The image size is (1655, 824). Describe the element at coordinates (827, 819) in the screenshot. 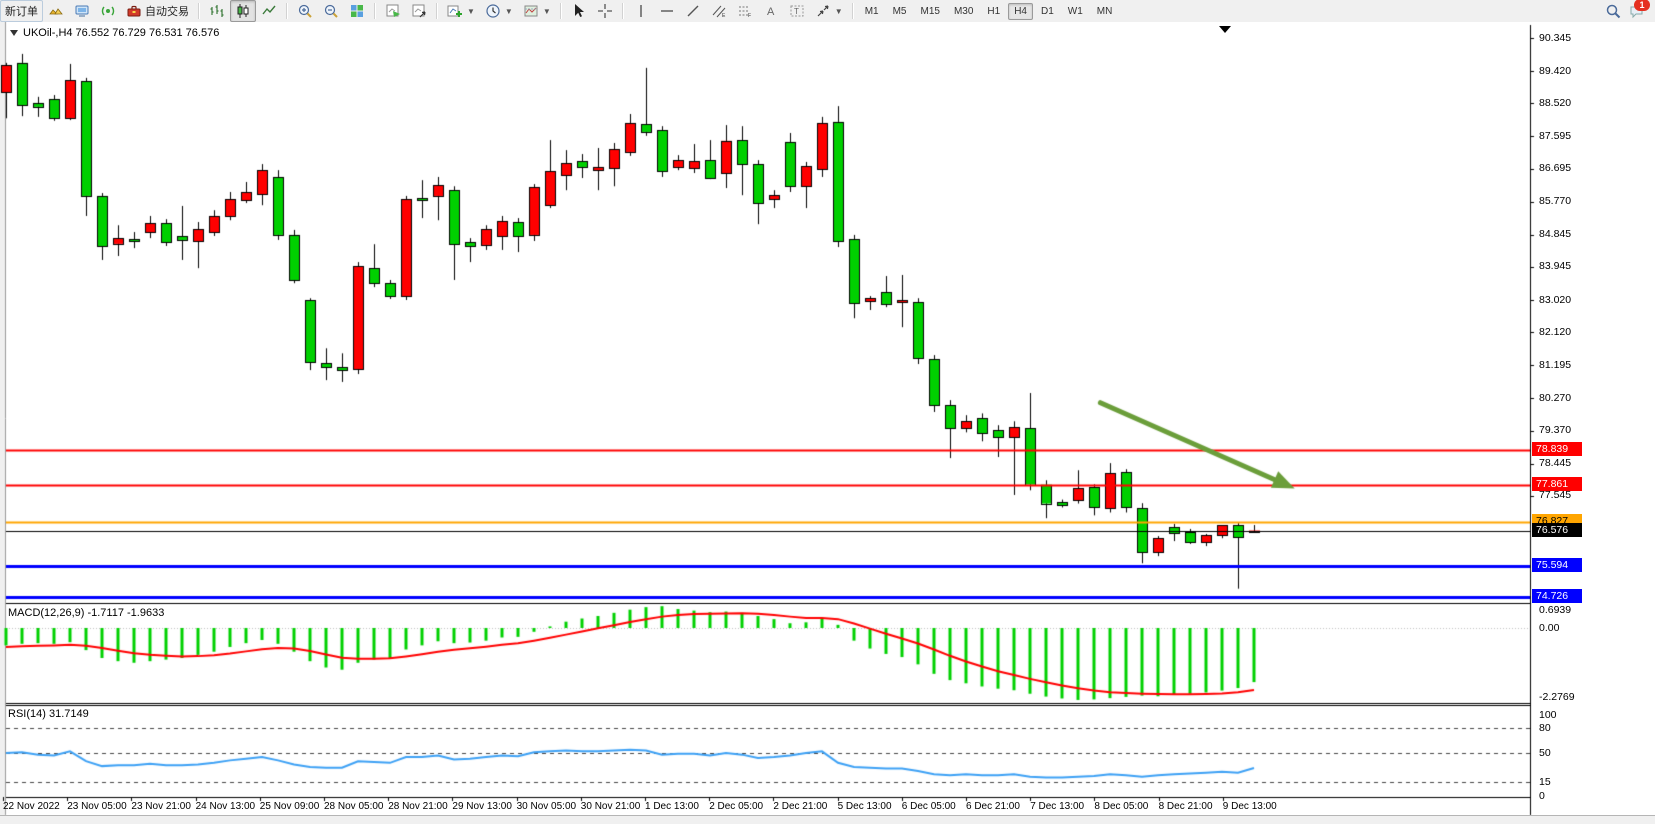

I see `window-bottom-edge` at that location.